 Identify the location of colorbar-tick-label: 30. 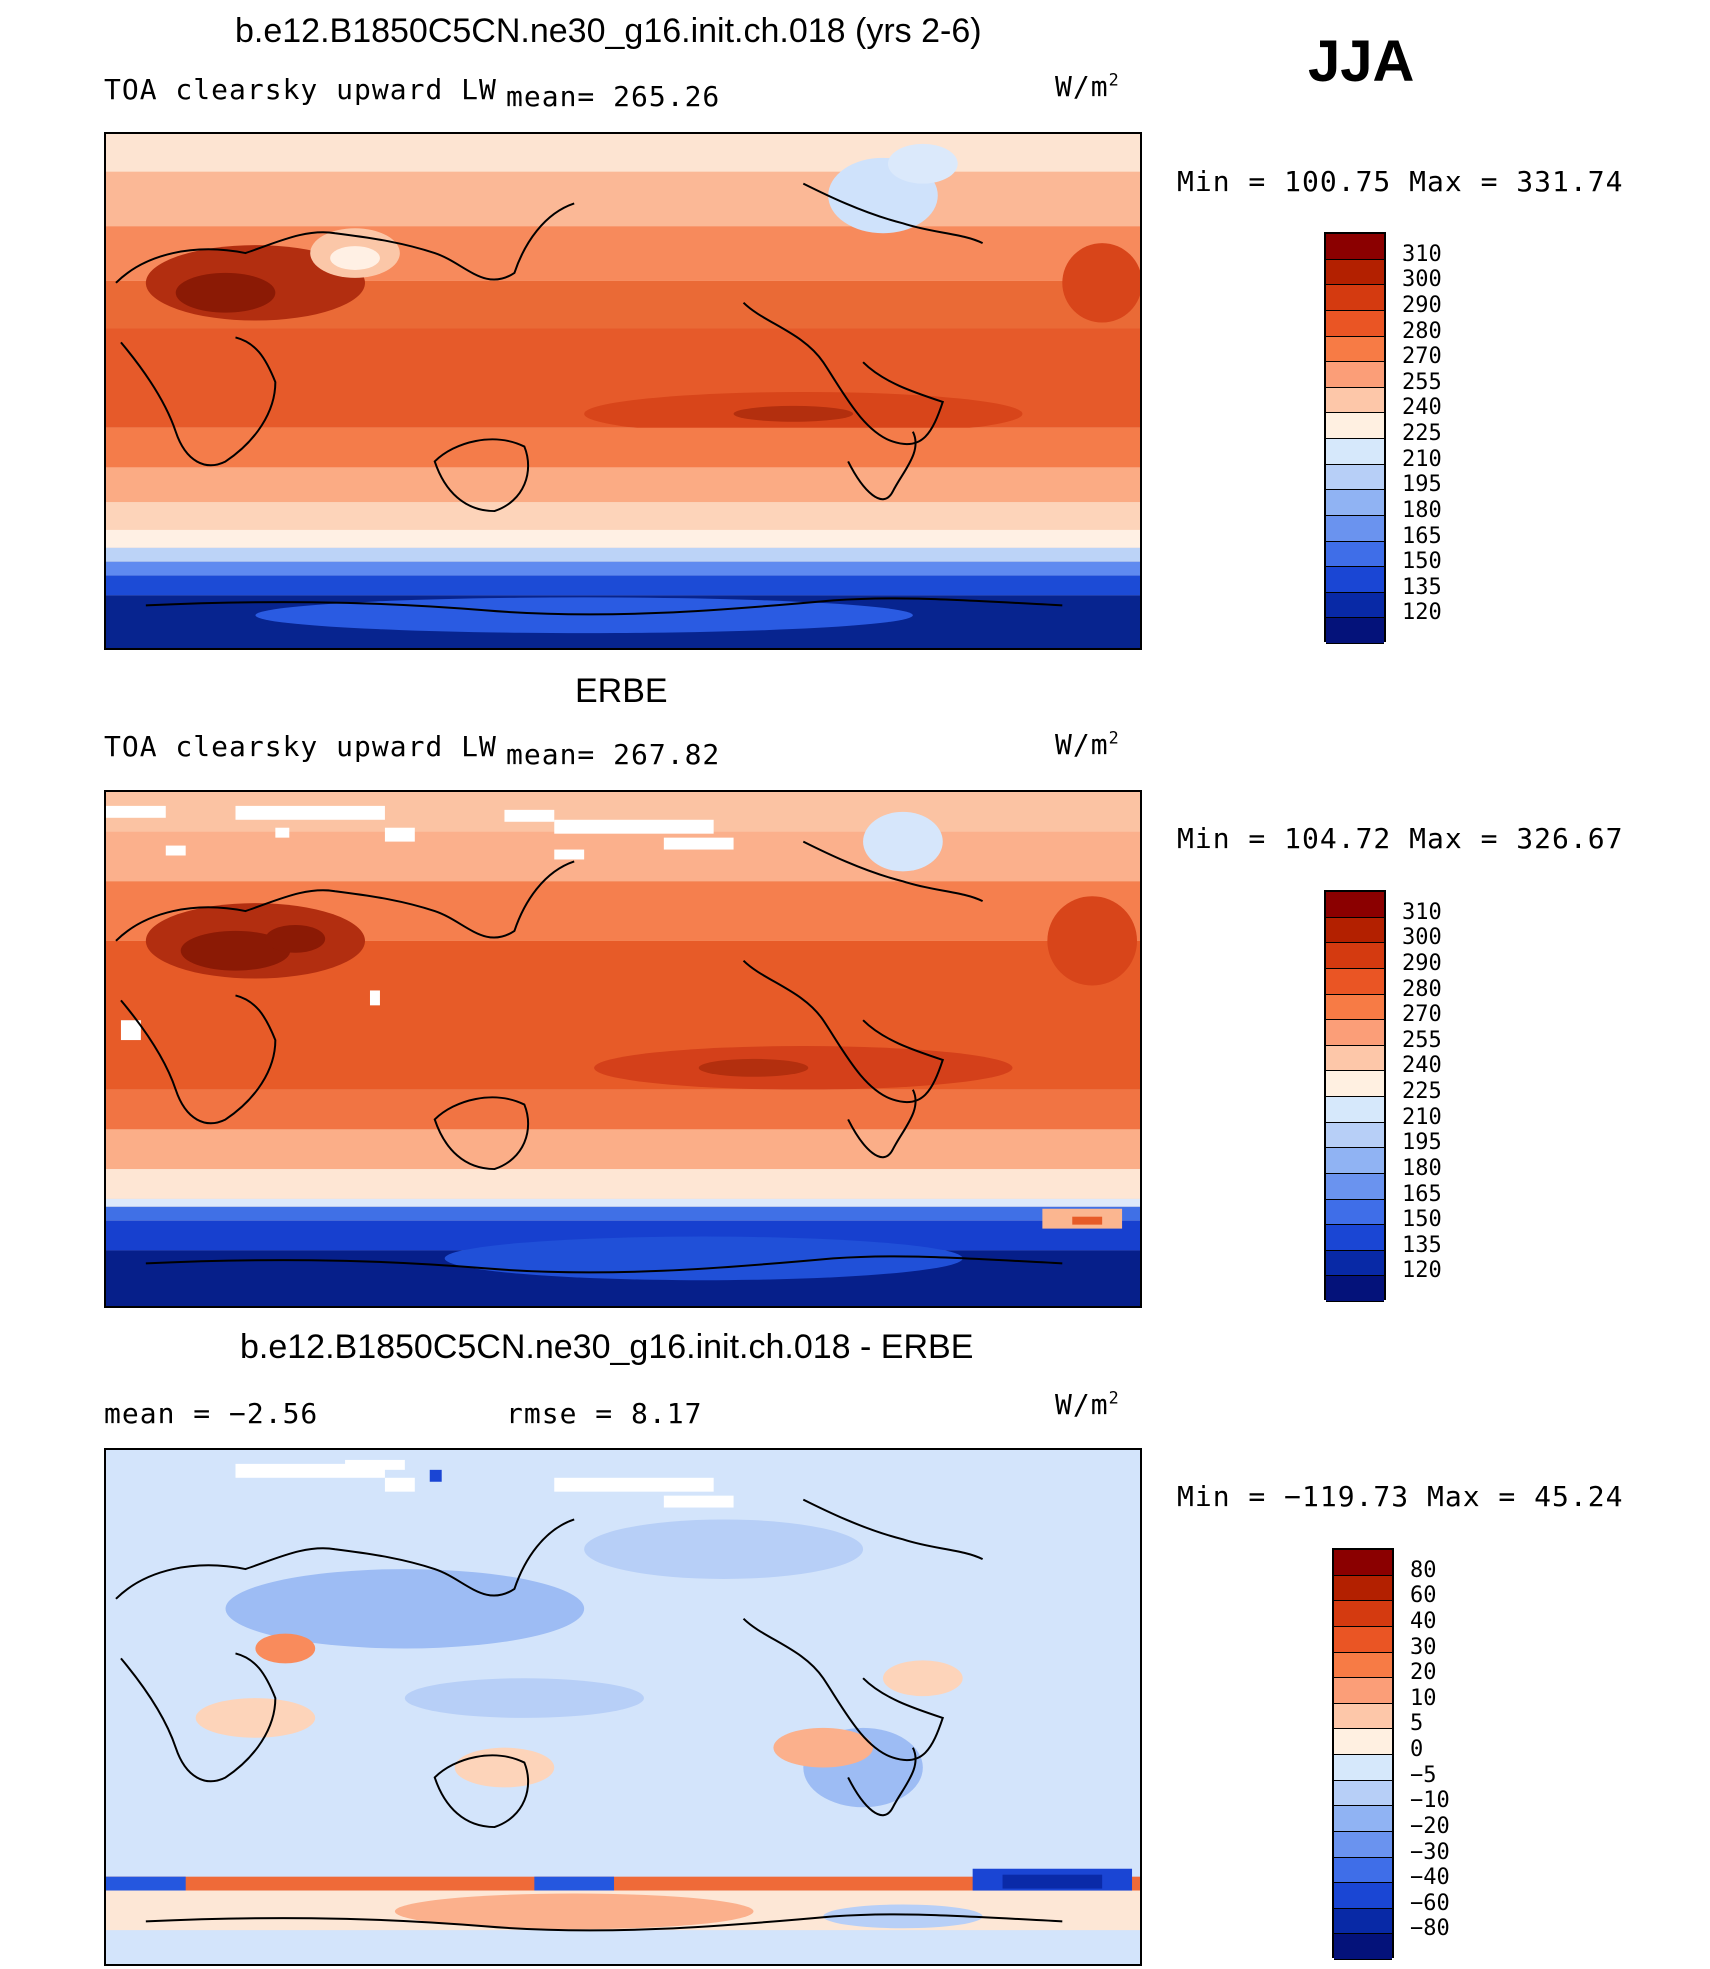
(1423, 1647).